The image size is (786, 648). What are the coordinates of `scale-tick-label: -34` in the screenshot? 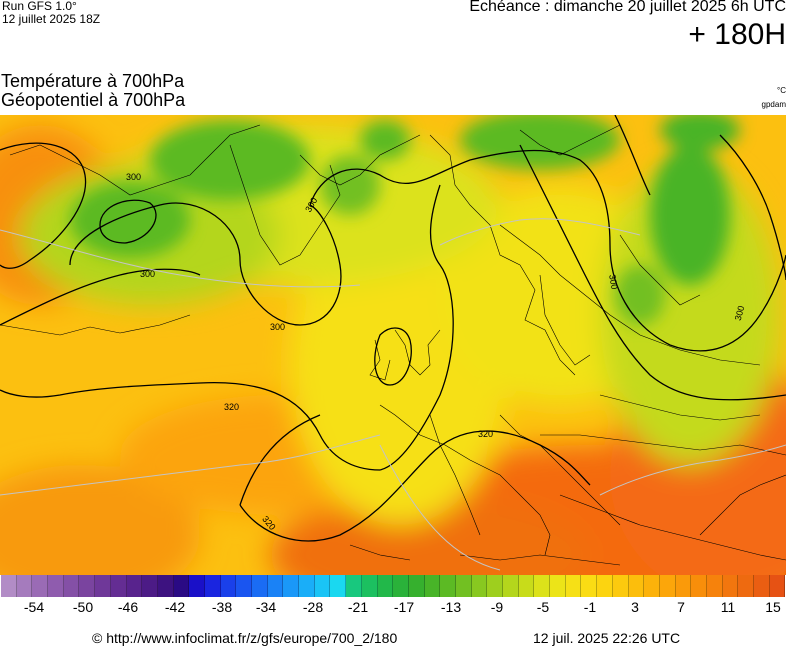 It's located at (266, 607).